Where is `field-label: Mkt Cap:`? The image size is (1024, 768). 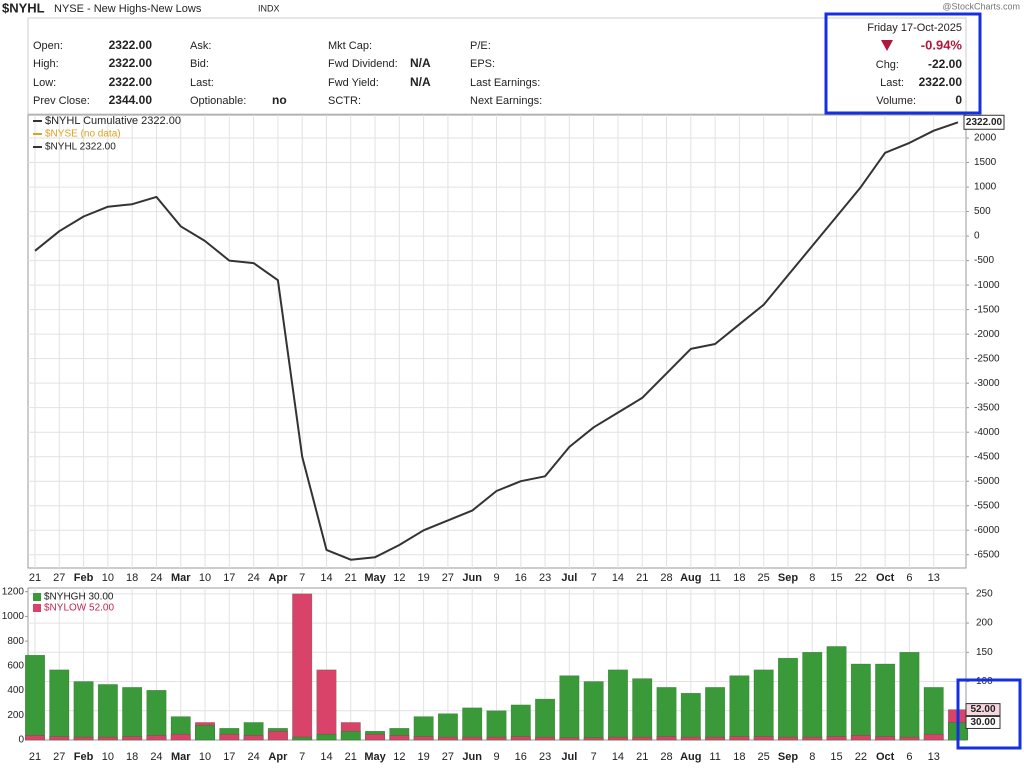 field-label: Mkt Cap: is located at coordinates (350, 46).